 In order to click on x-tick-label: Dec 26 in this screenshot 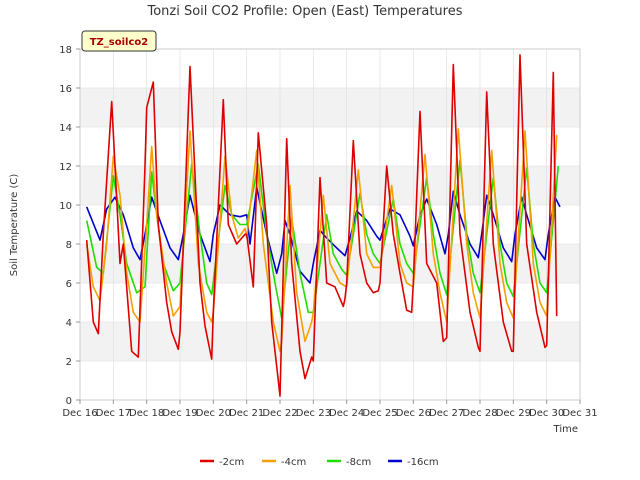, I will do `click(413, 413)`.